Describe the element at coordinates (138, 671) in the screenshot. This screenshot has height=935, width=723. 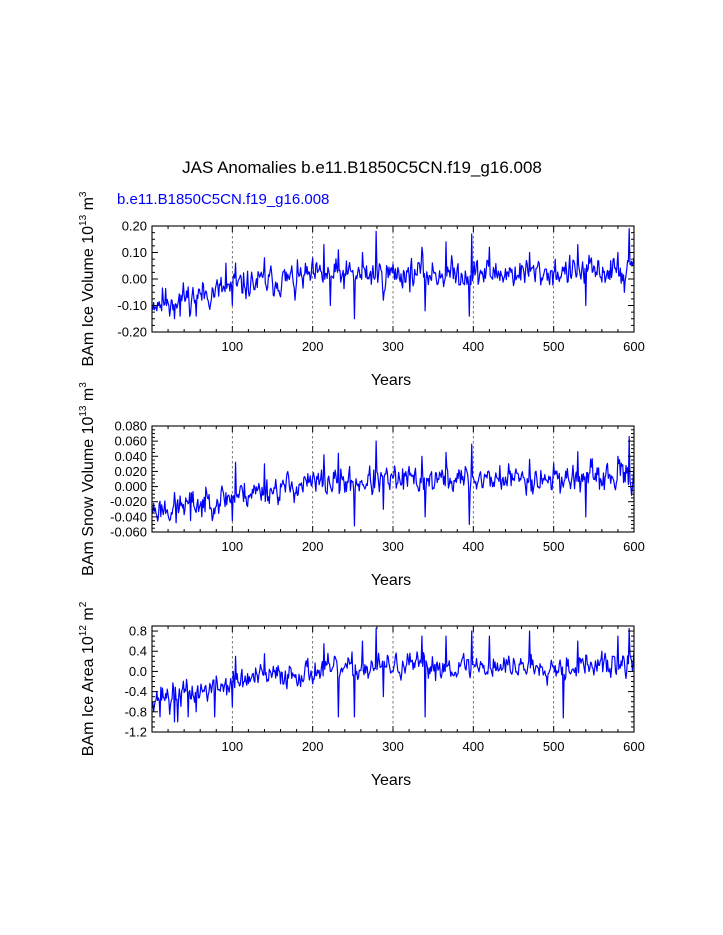
I see `y-tick-label: 0.0` at that location.